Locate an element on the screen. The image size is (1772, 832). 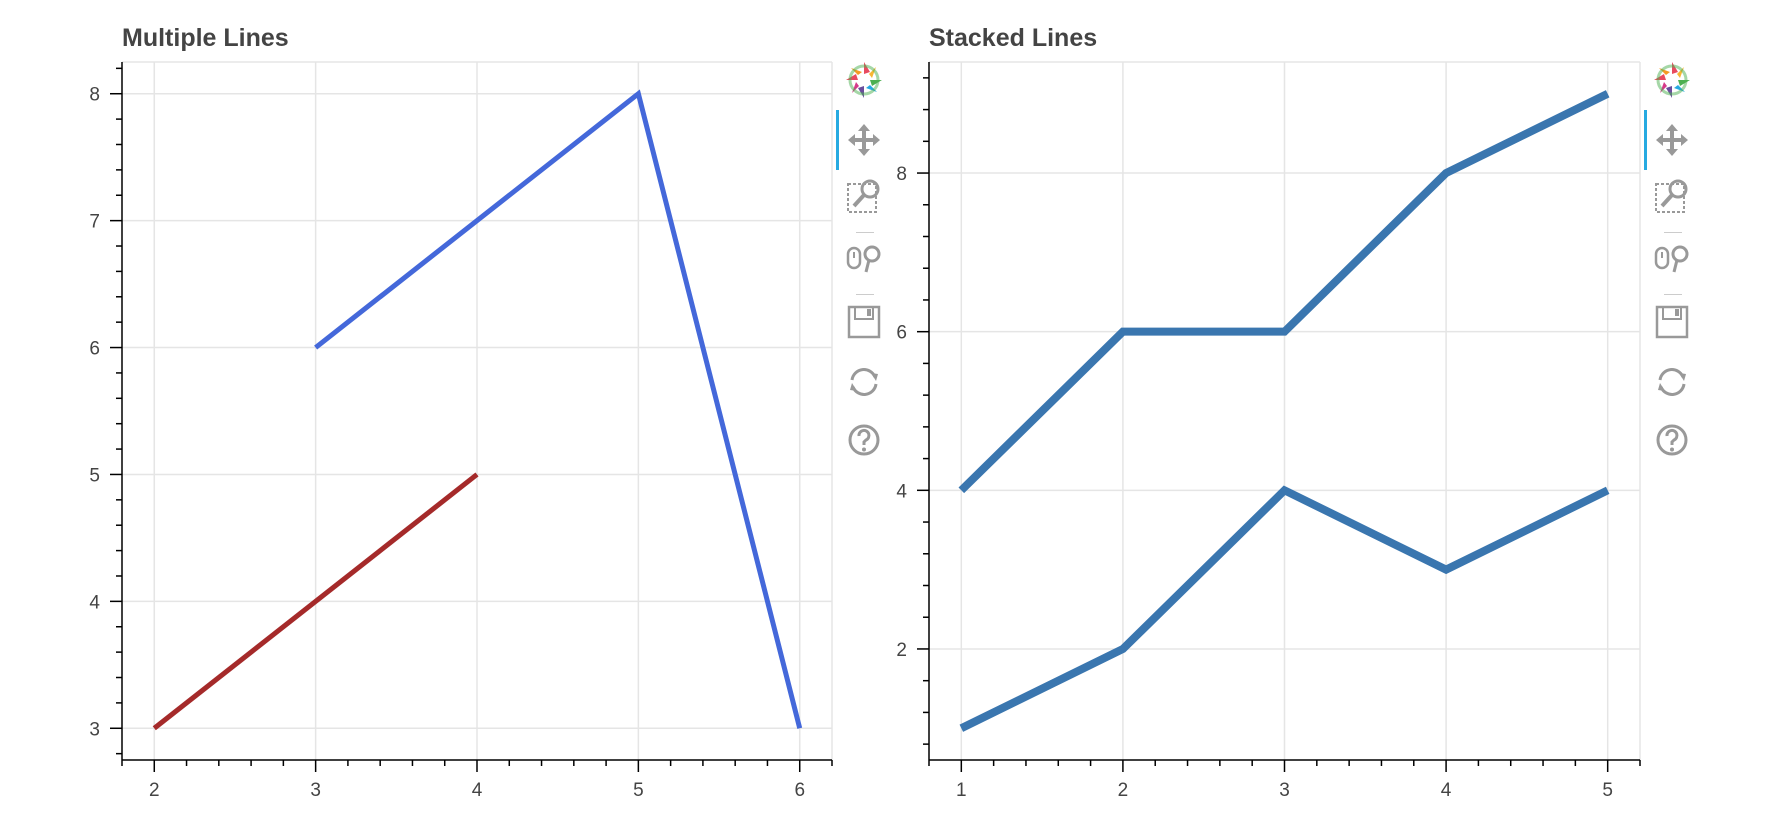
chart-title: Multiple Lines is located at coordinates (205, 38).